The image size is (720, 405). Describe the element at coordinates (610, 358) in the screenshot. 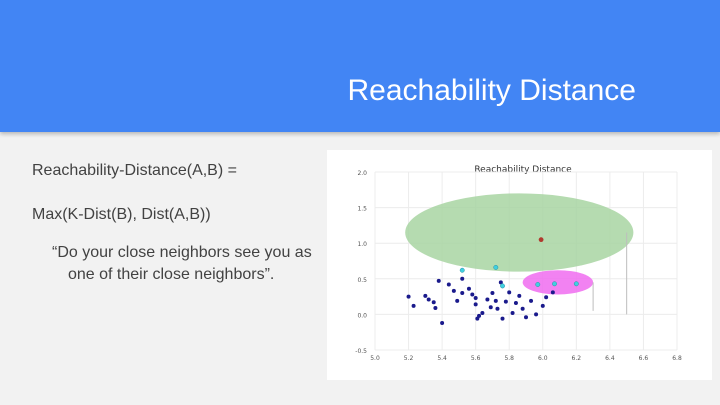

I see `x-tick-label: 6.4` at that location.